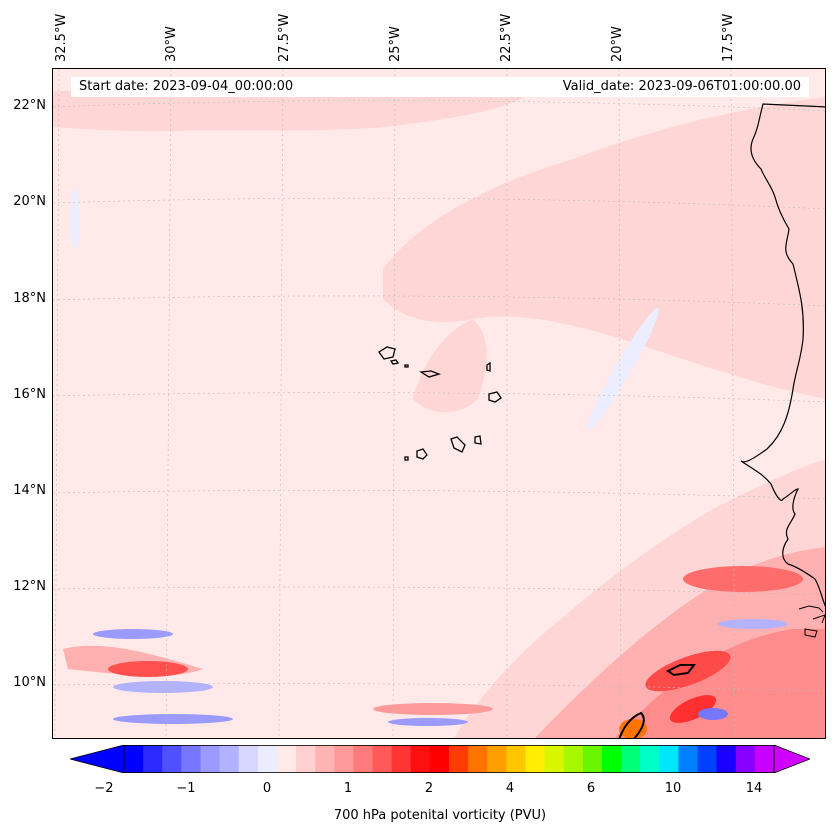 The image size is (837, 836). Describe the element at coordinates (754, 788) in the screenshot. I see `colorbar-tick-14: 14` at that location.